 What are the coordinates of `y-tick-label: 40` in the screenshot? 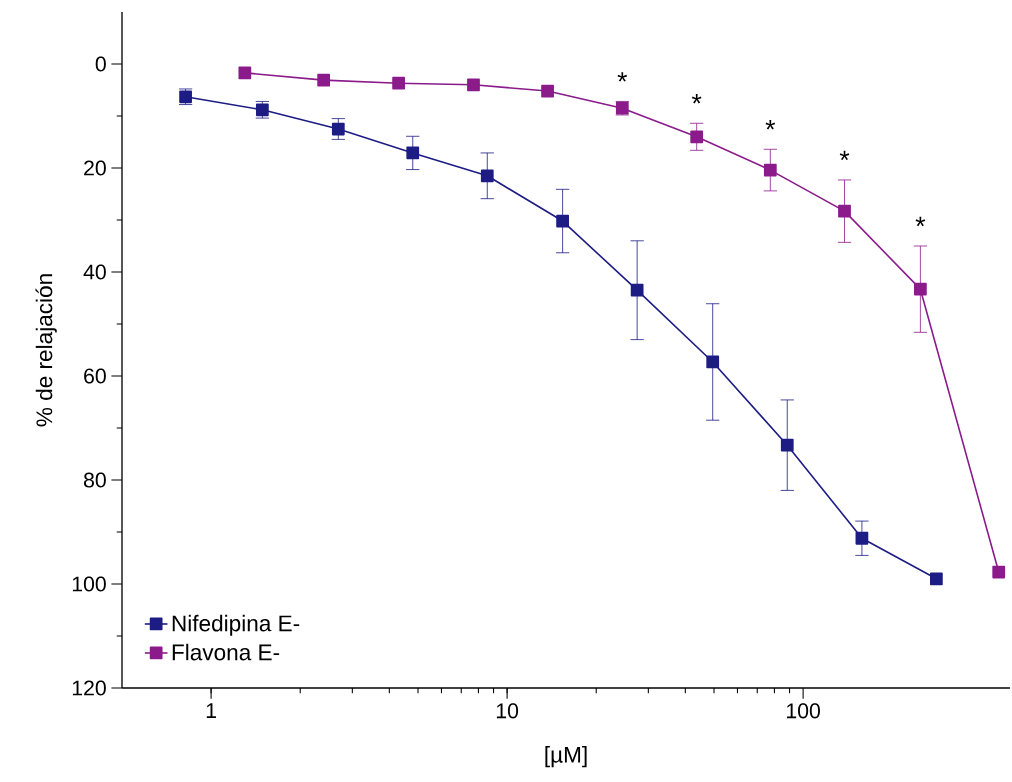 It's located at (94, 272).